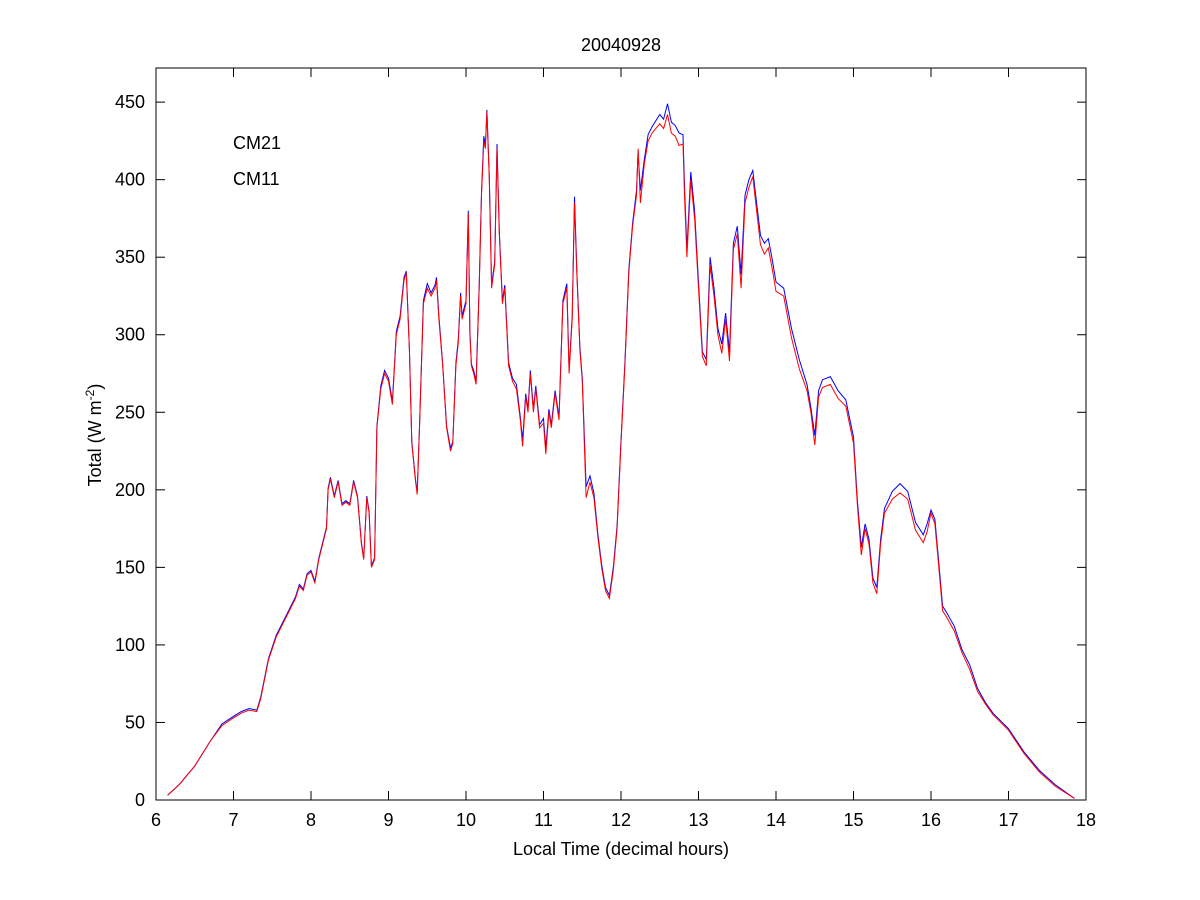 This screenshot has height=900, width=1200. I want to click on y-tick-label: 250, so click(130, 412).